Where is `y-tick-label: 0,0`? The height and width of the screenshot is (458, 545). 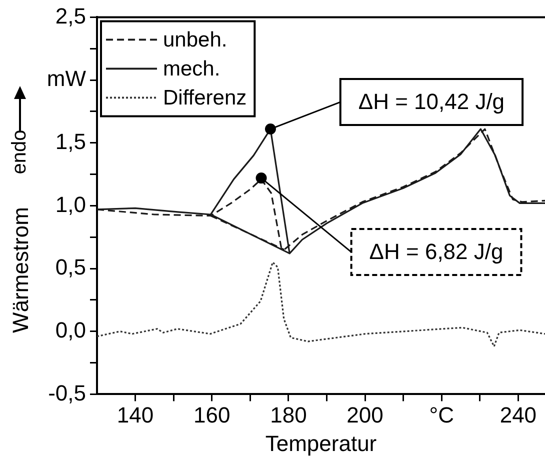
y-tick-label: 0,0 is located at coordinates (70, 329).